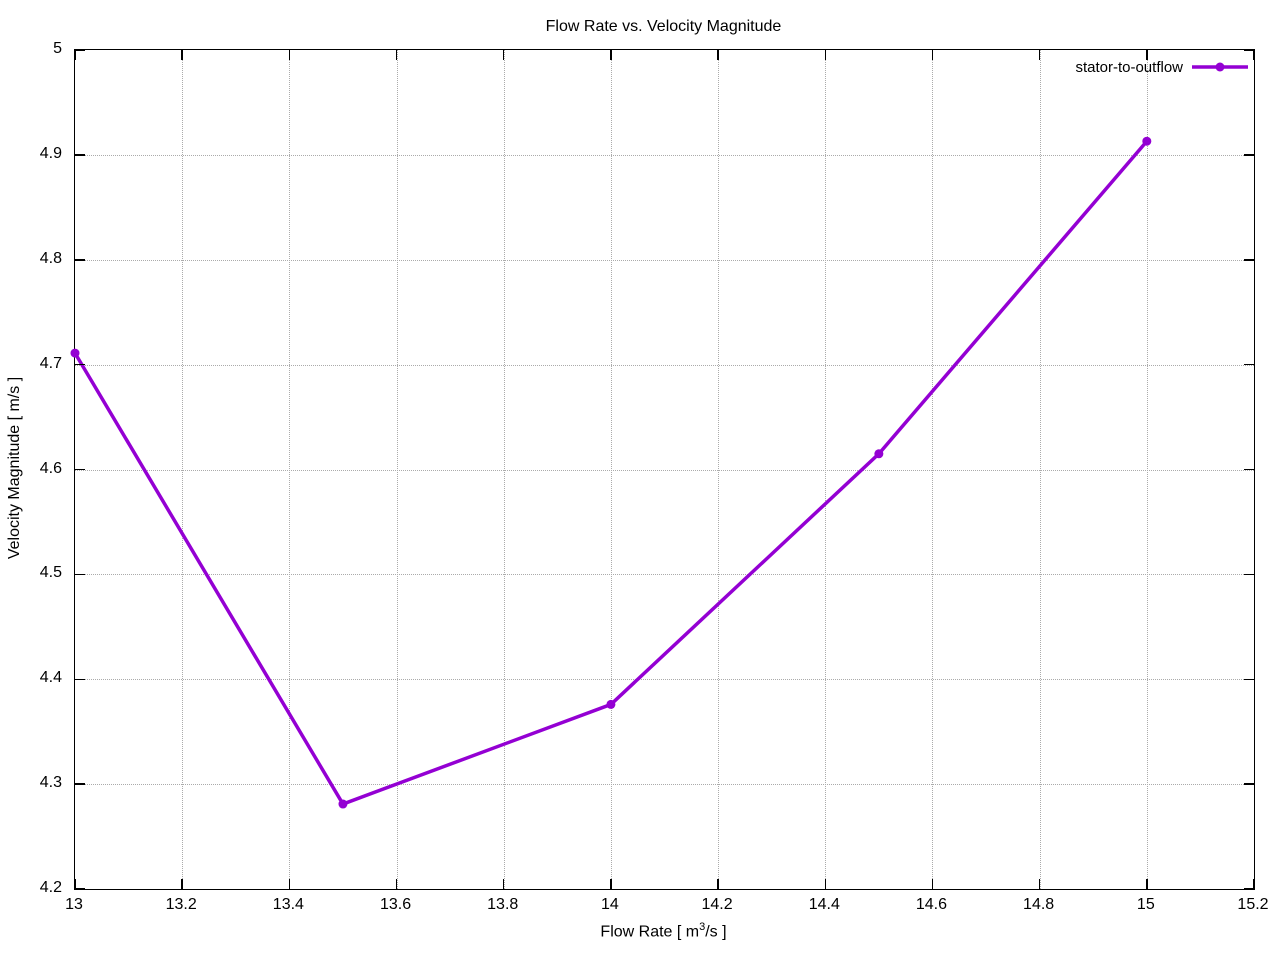  Describe the element at coordinates (824, 904) in the screenshot. I see `x-tick-label: 14.4` at that location.